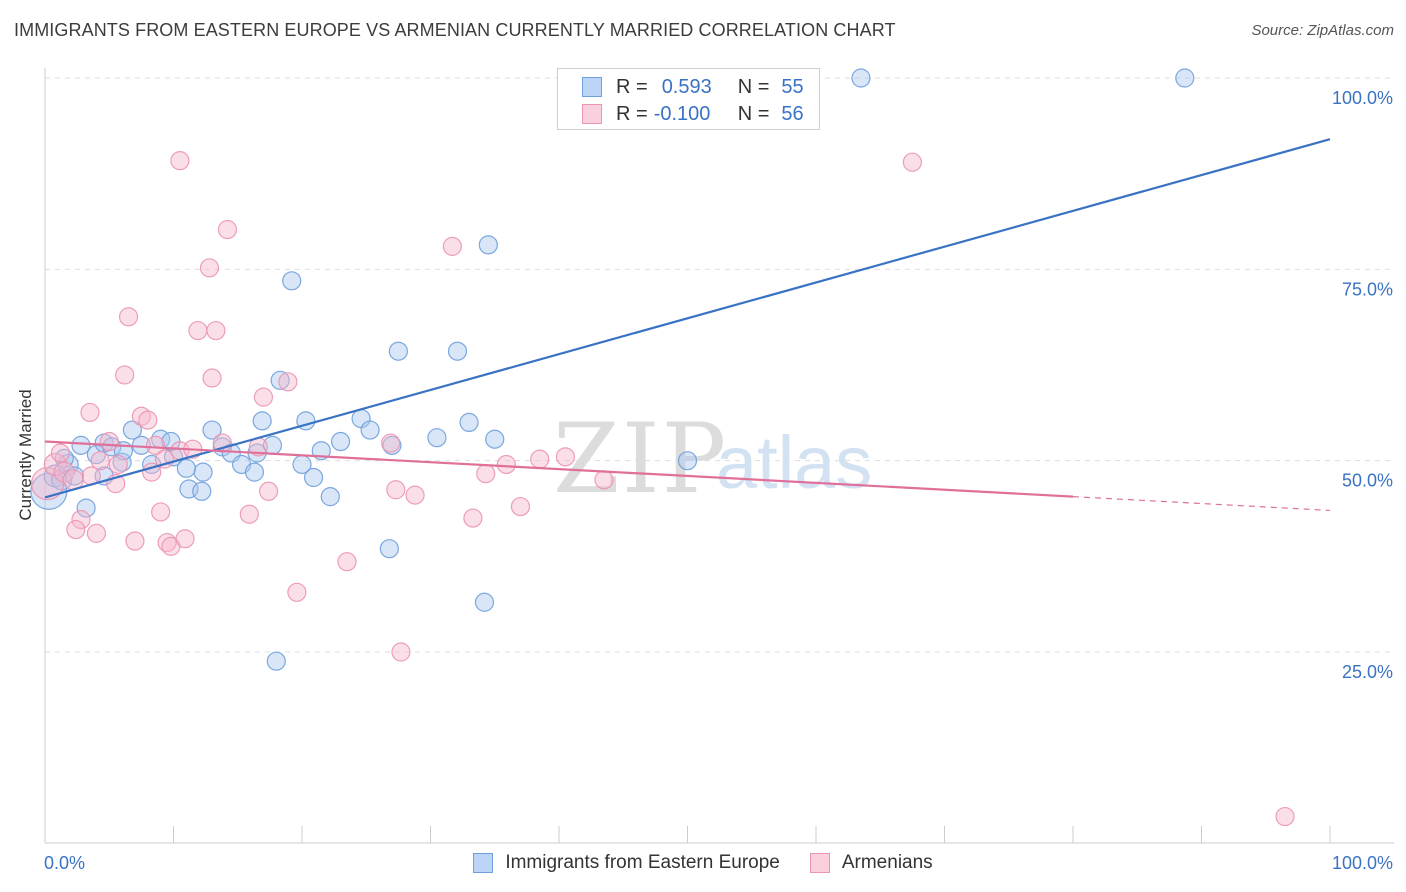 Image resolution: width=1406 pixels, height=892 pixels. I want to click on x-tick-label: 0.0%, so click(64, 863).